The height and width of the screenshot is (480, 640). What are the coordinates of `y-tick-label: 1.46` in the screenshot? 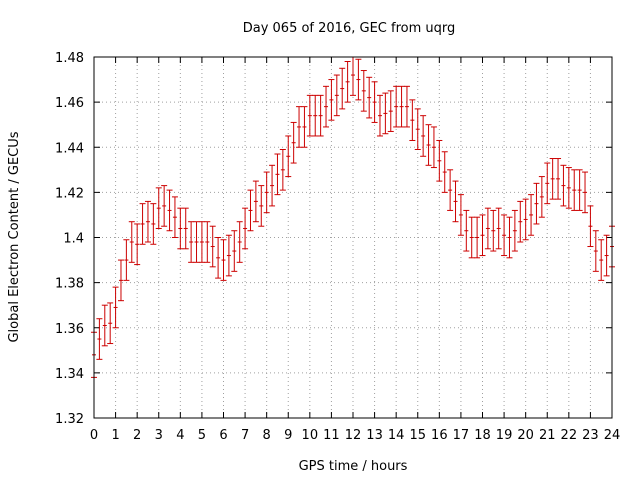 It's located at (69, 103).